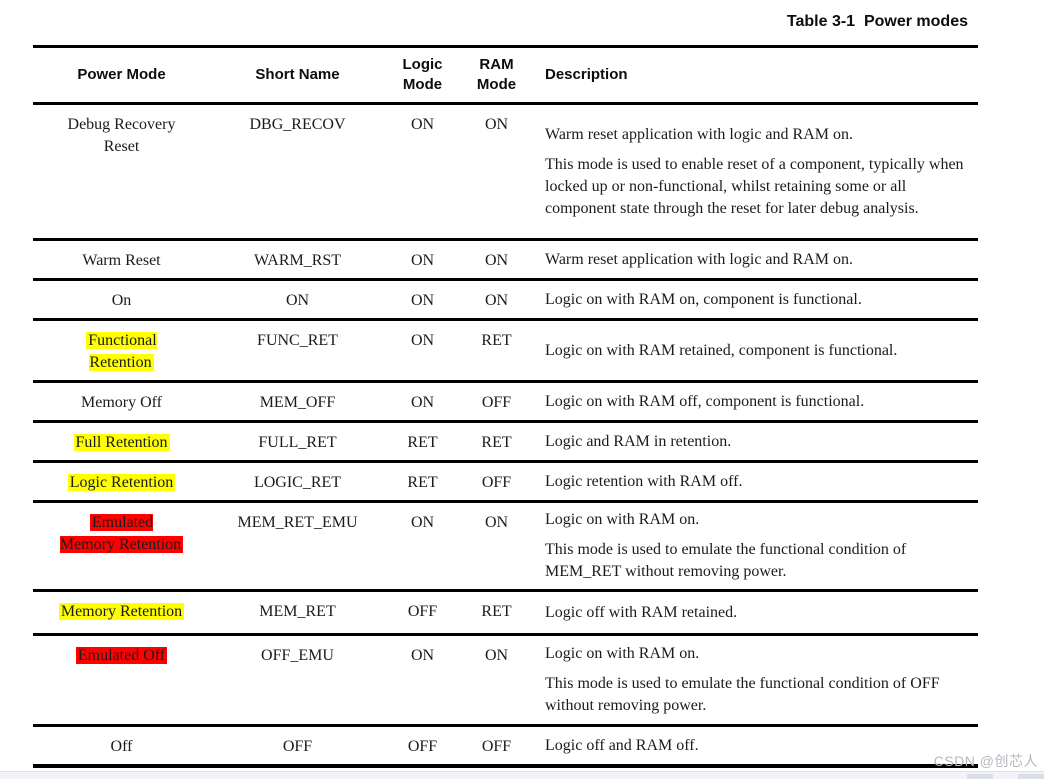 This screenshot has width=1044, height=779. Describe the element at coordinates (641, 612) in the screenshot. I see `description-paragraph: Logic off with RAM retained.` at that location.